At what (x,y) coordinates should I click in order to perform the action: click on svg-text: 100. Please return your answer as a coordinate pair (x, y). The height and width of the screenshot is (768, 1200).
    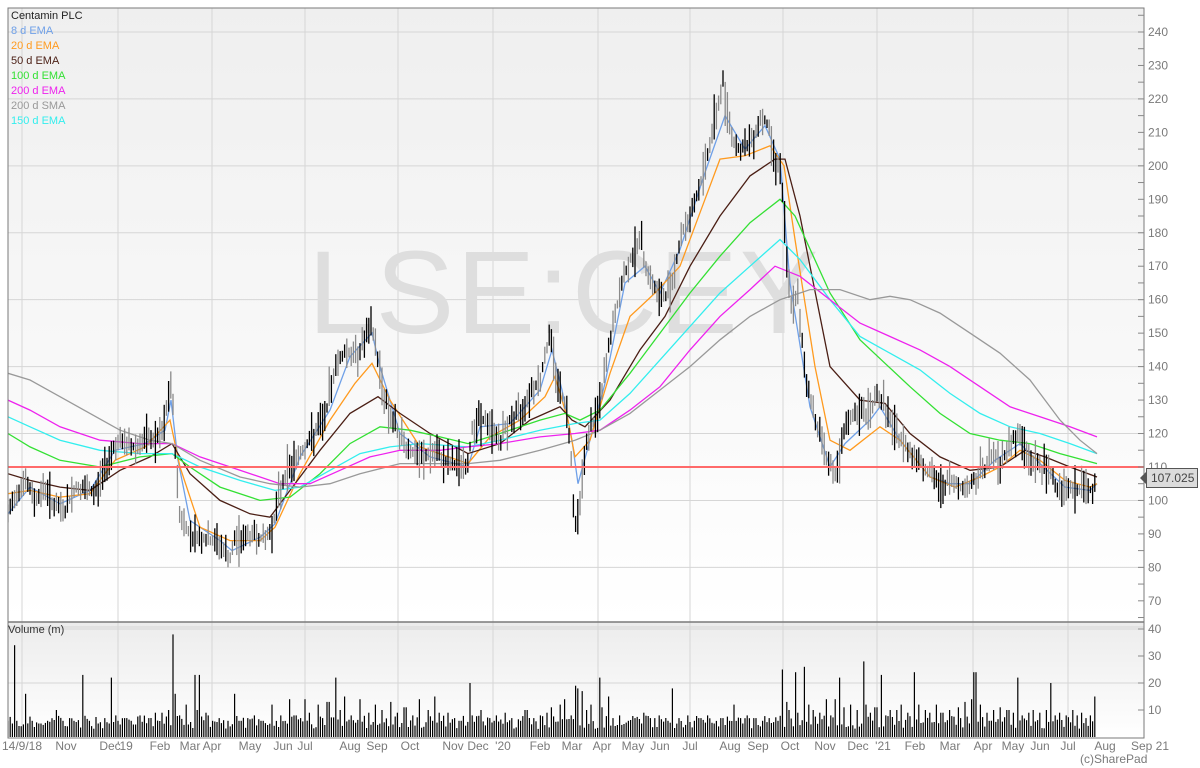
    Looking at the image, I should click on (1158, 500).